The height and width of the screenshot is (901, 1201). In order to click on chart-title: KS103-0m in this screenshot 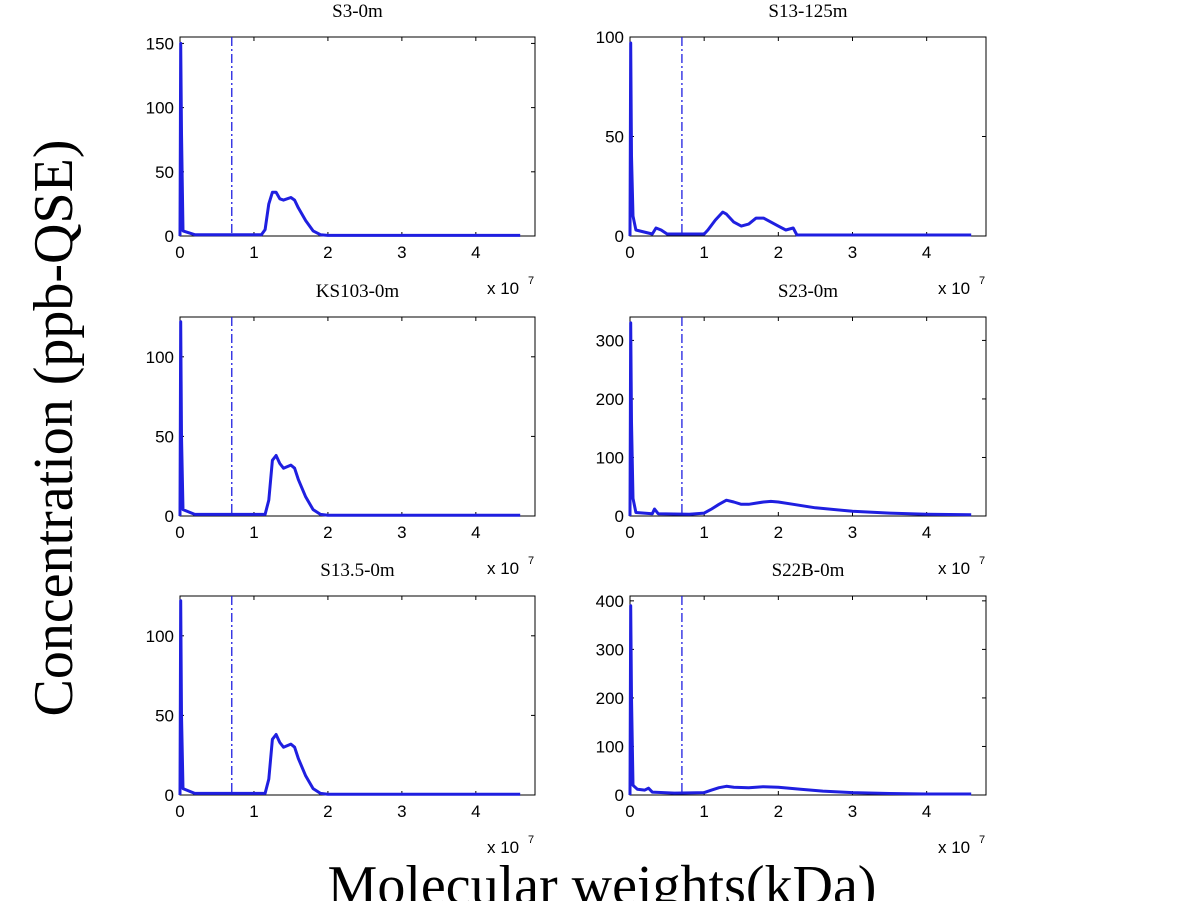, I will do `click(358, 291)`.